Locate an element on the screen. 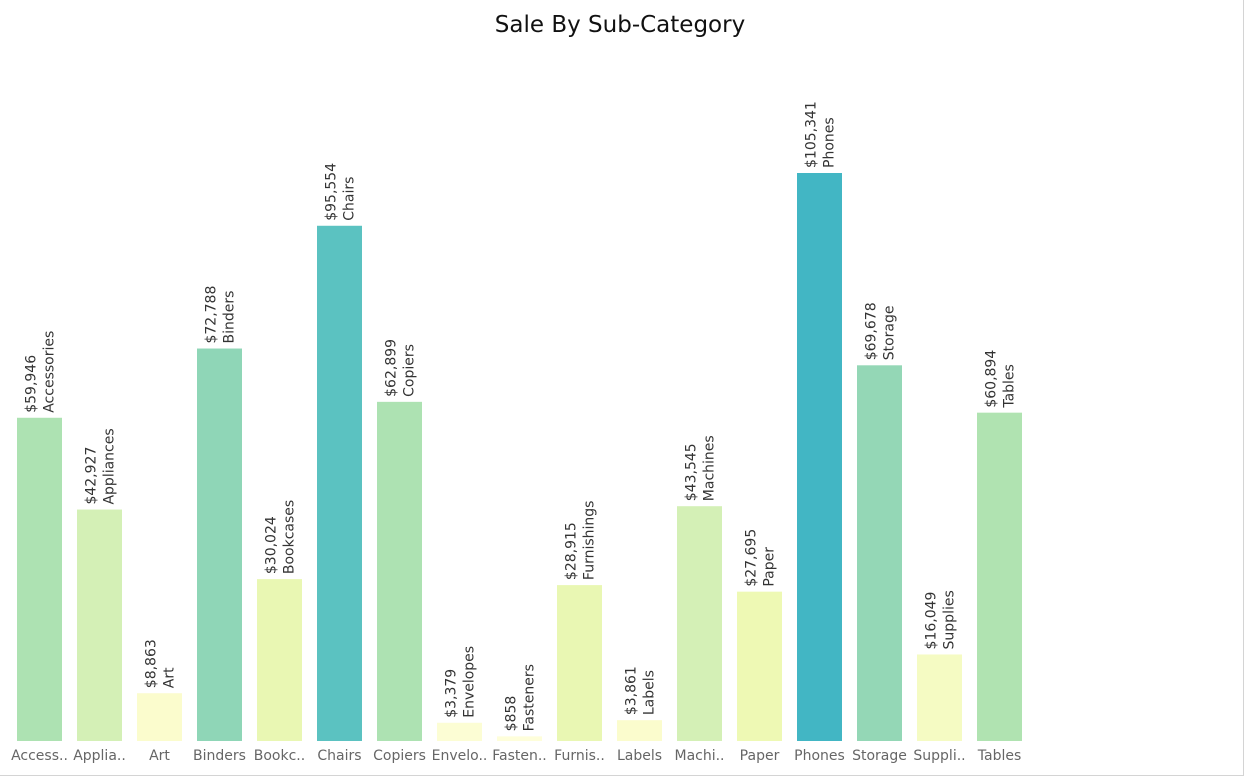 The width and height of the screenshot is (1245, 777). x-tick-bookcases: Bookc.. is located at coordinates (279, 756).